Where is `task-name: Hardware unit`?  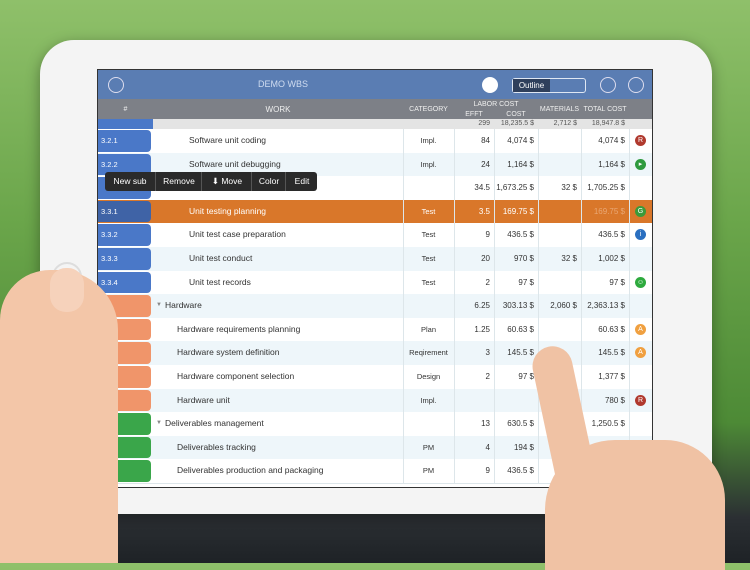
task-name: Hardware unit is located at coordinates (203, 399).